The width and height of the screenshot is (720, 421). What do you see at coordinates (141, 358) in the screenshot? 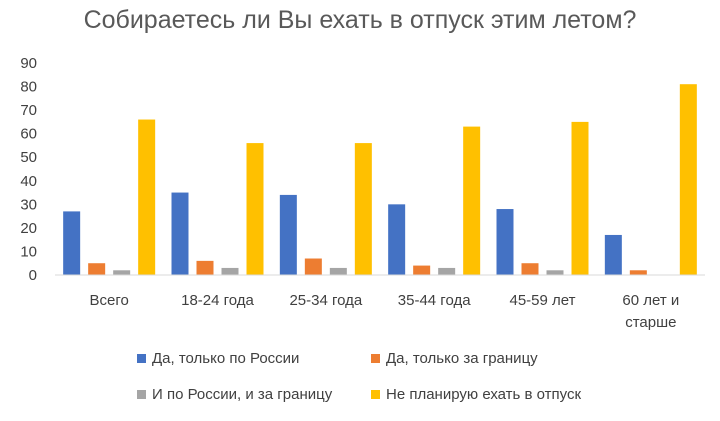
I see `legend-swatch-russia` at bounding box center [141, 358].